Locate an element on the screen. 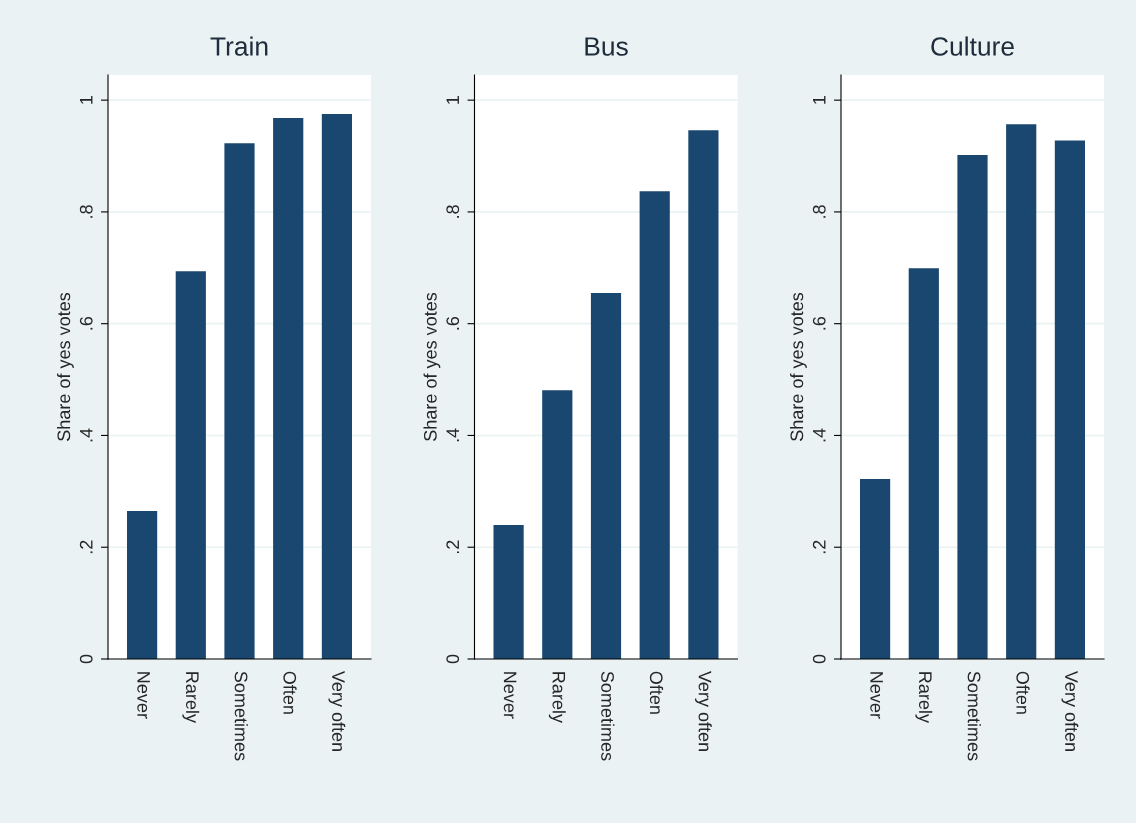 The image size is (1136, 823). chart-title: Train is located at coordinates (239, 46).